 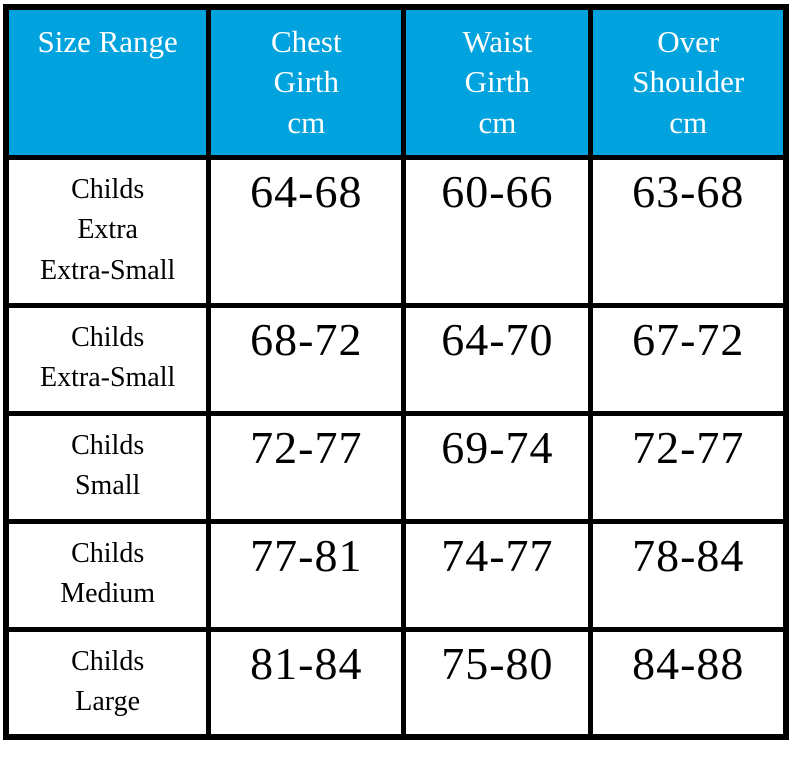 I want to click on table-row: Childs Small 72-77 69-74 72-77, so click(x=396, y=467).